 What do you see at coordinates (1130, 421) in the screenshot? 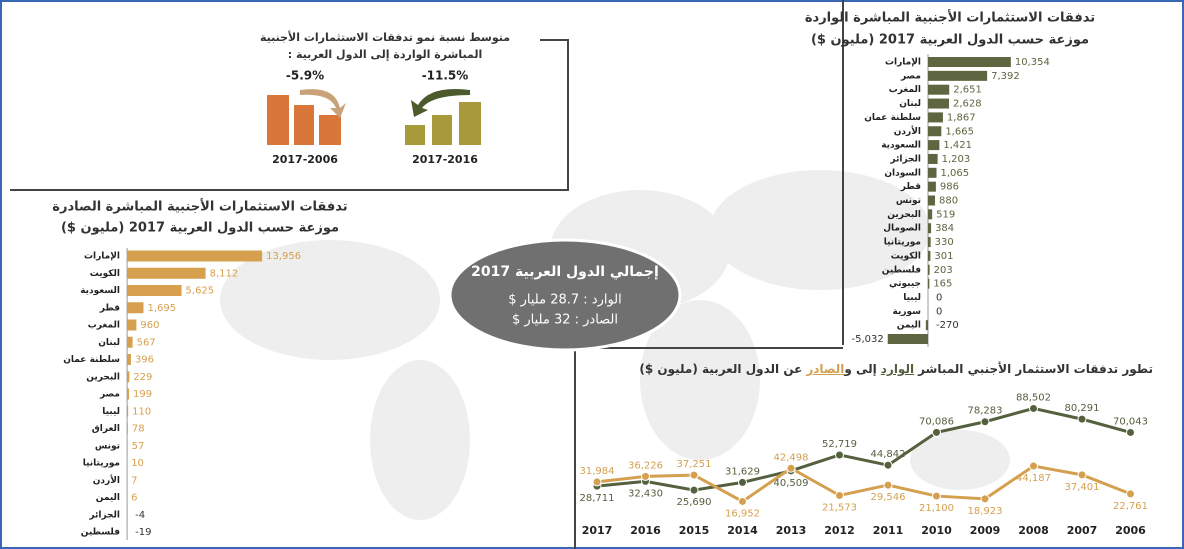
I see `value-label: 70,043` at bounding box center [1130, 421].